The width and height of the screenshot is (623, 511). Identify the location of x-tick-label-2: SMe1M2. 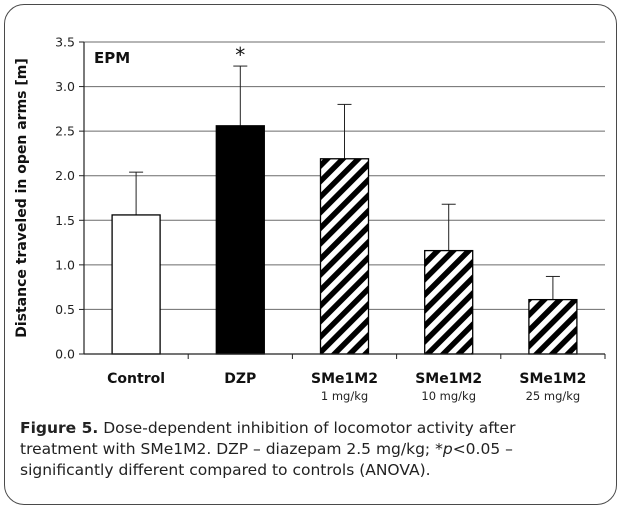
(344, 379).